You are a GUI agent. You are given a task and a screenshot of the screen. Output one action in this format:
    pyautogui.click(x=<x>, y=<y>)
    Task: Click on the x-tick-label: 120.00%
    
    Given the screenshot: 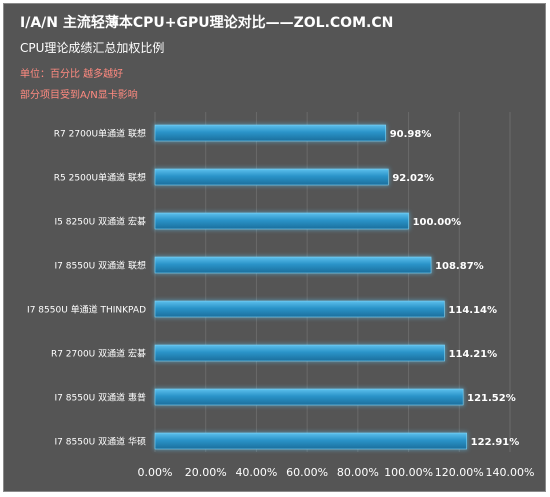 What is the action you would take?
    pyautogui.click(x=459, y=472)
    